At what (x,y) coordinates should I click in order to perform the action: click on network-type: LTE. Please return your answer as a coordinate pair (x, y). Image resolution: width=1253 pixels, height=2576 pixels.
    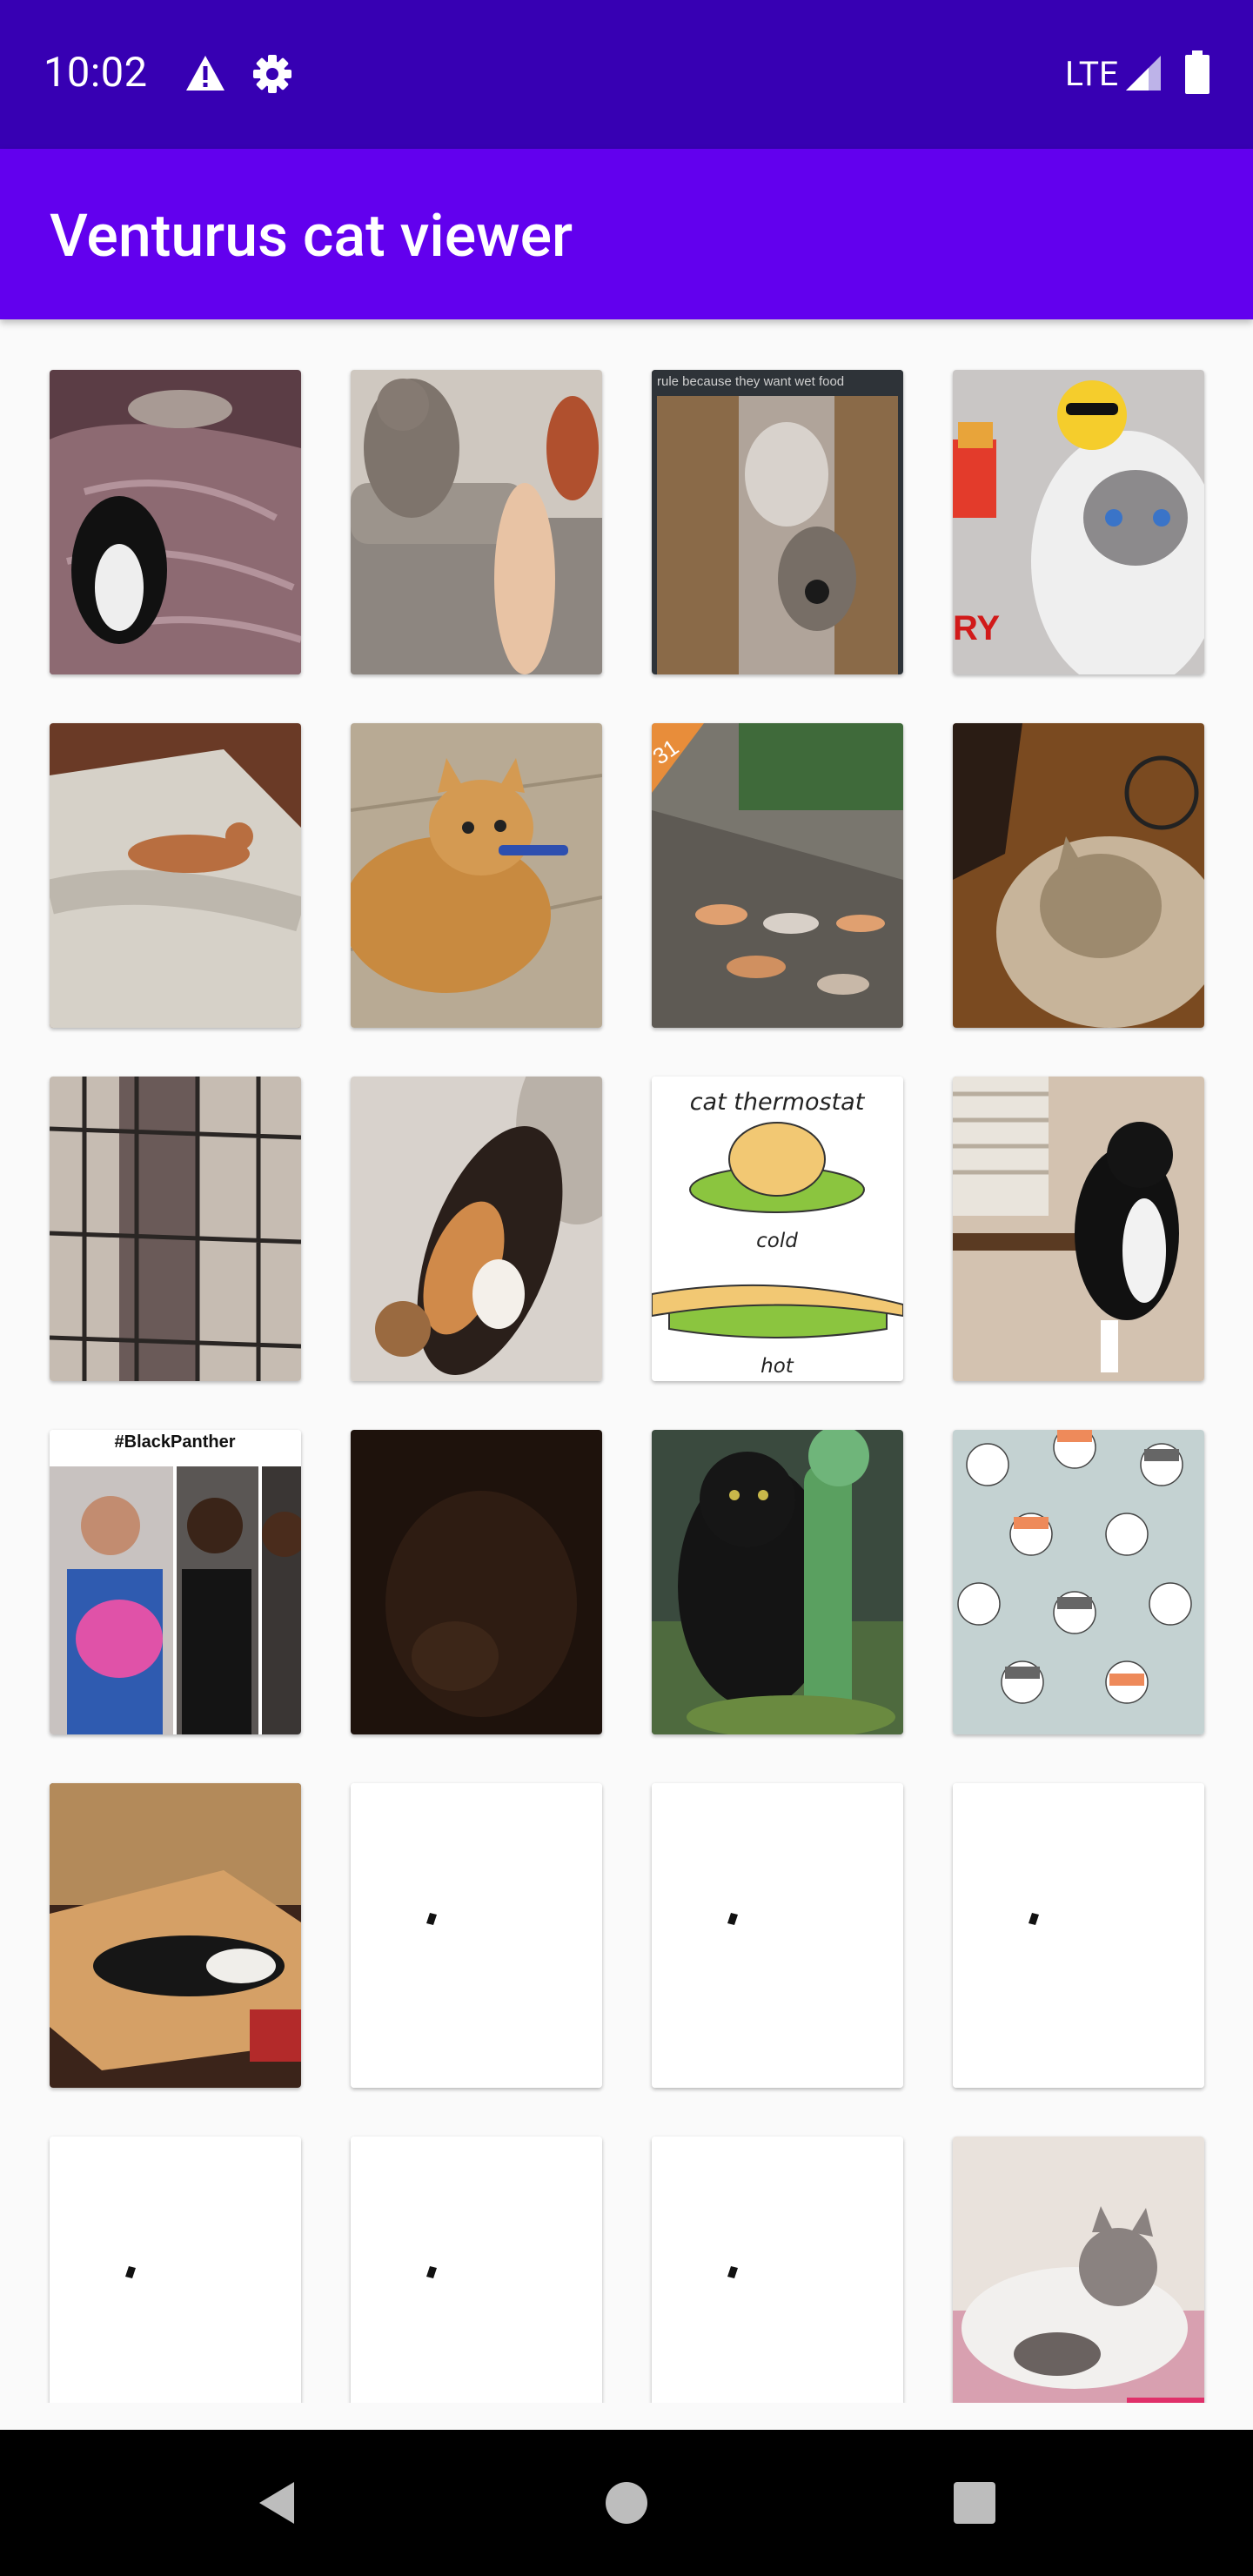
    Looking at the image, I should click on (1092, 74).